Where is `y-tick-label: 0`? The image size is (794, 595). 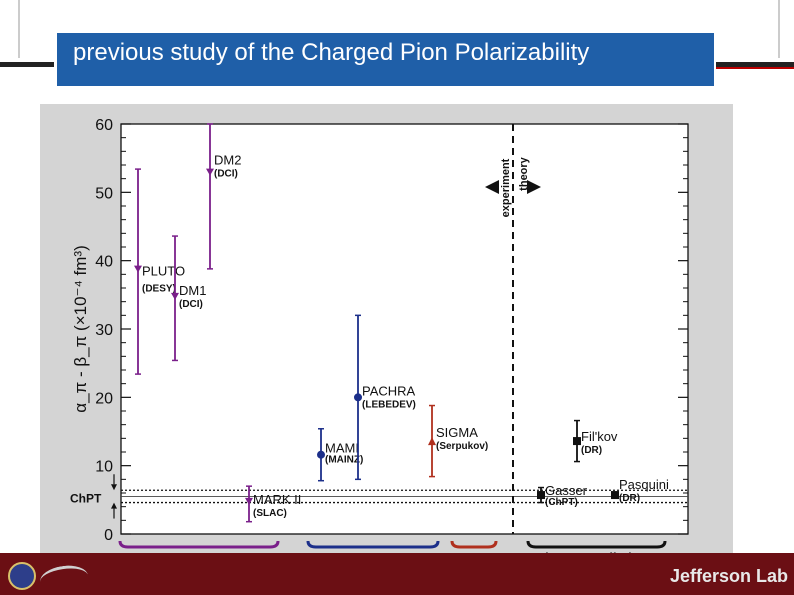 y-tick-label: 0 is located at coordinates (108, 535).